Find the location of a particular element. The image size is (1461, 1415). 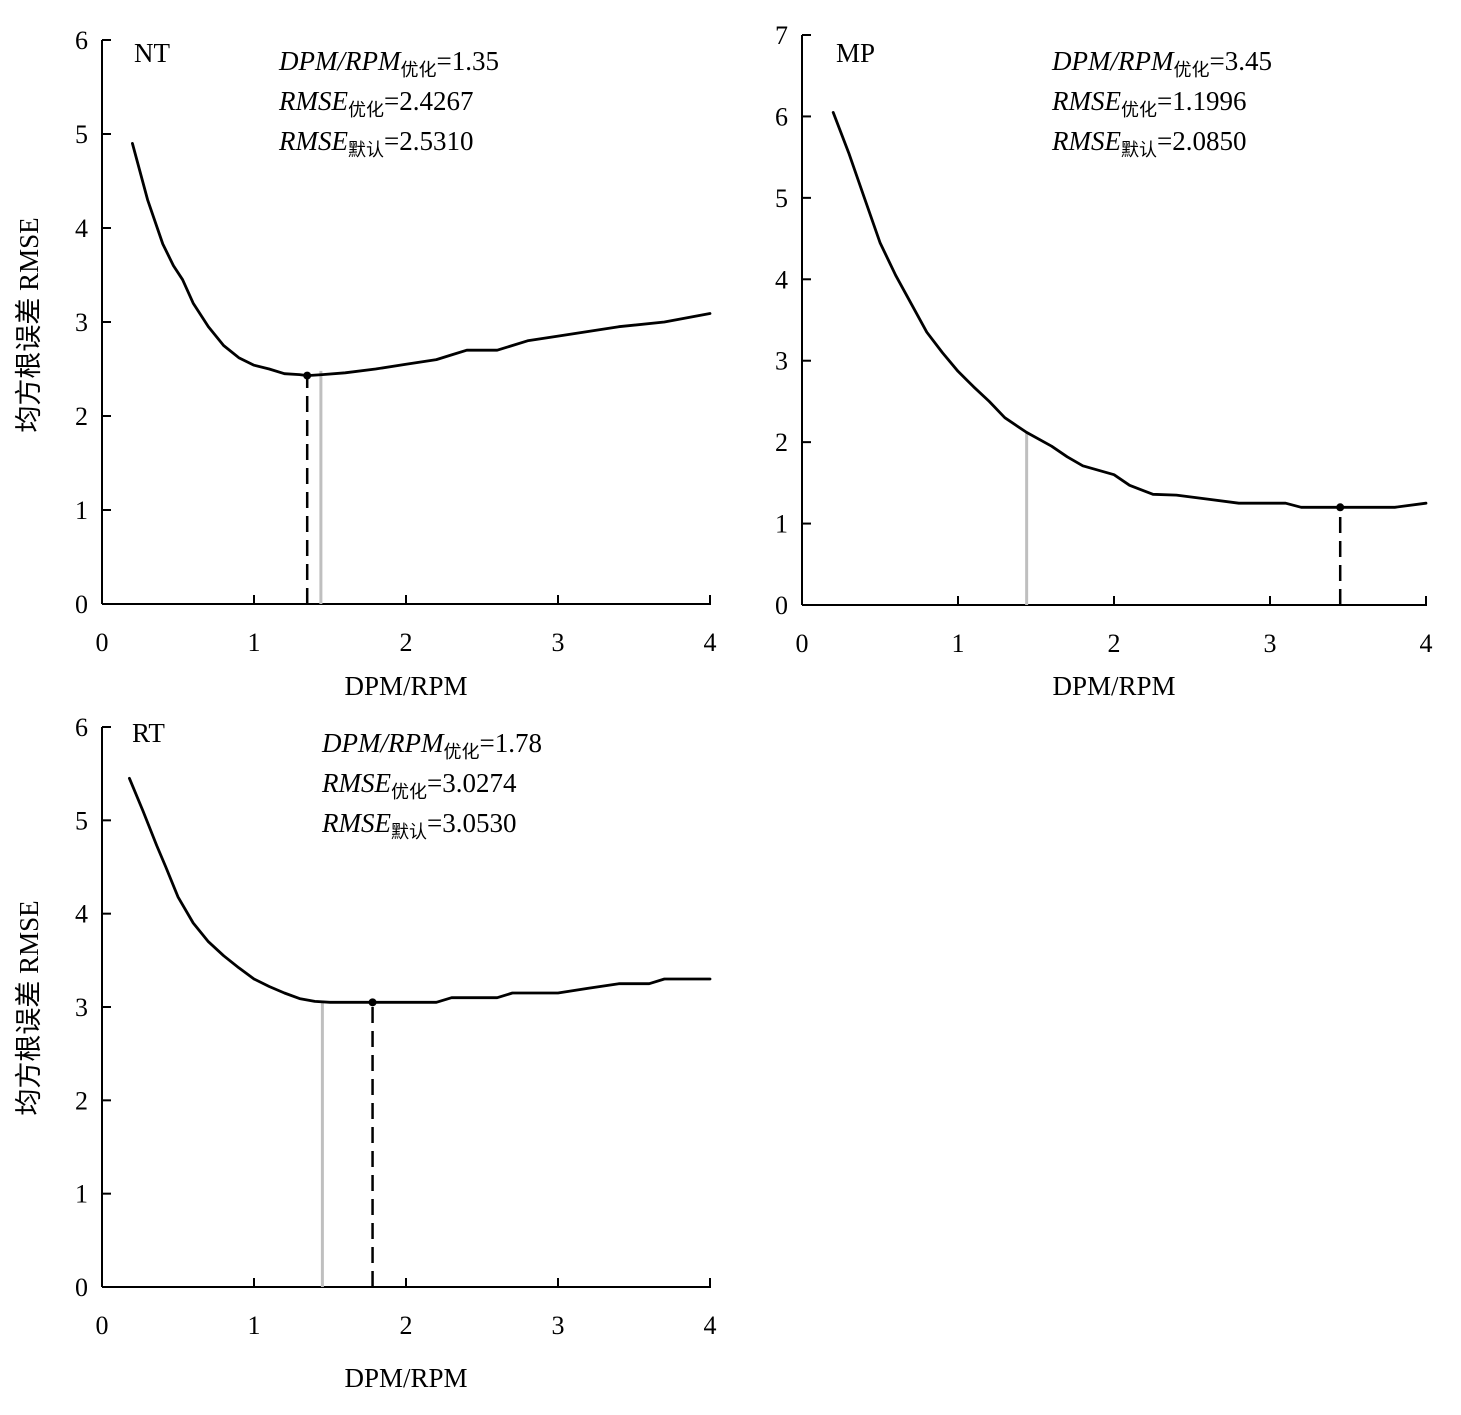

annotation-line: RMSE默认=2.0850 is located at coordinates (1148, 143).